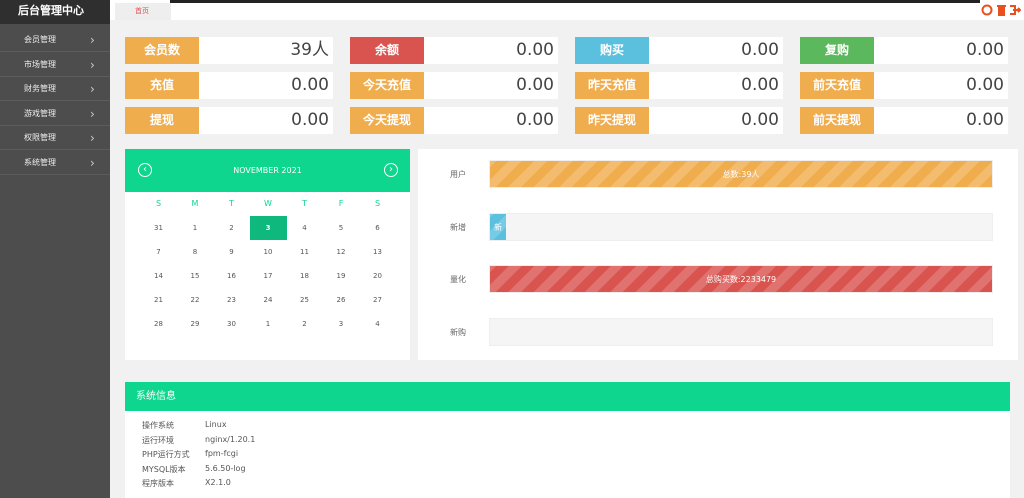  What do you see at coordinates (158, 300) in the screenshot?
I see `calendar-day: 21` at bounding box center [158, 300].